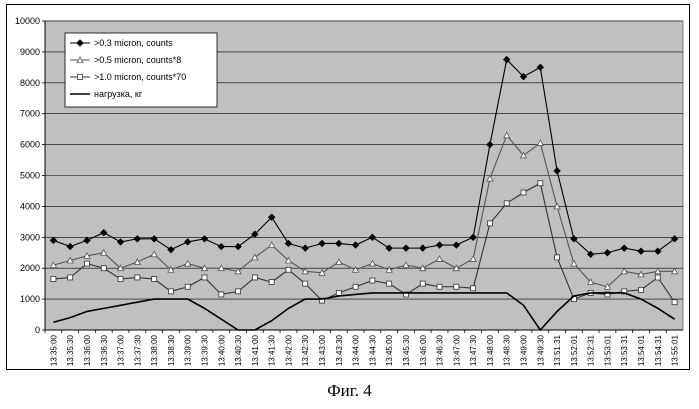  What do you see at coordinates (140, 77) in the screenshot?
I see `legend-label: >1.0 micron, counts*70` at bounding box center [140, 77].